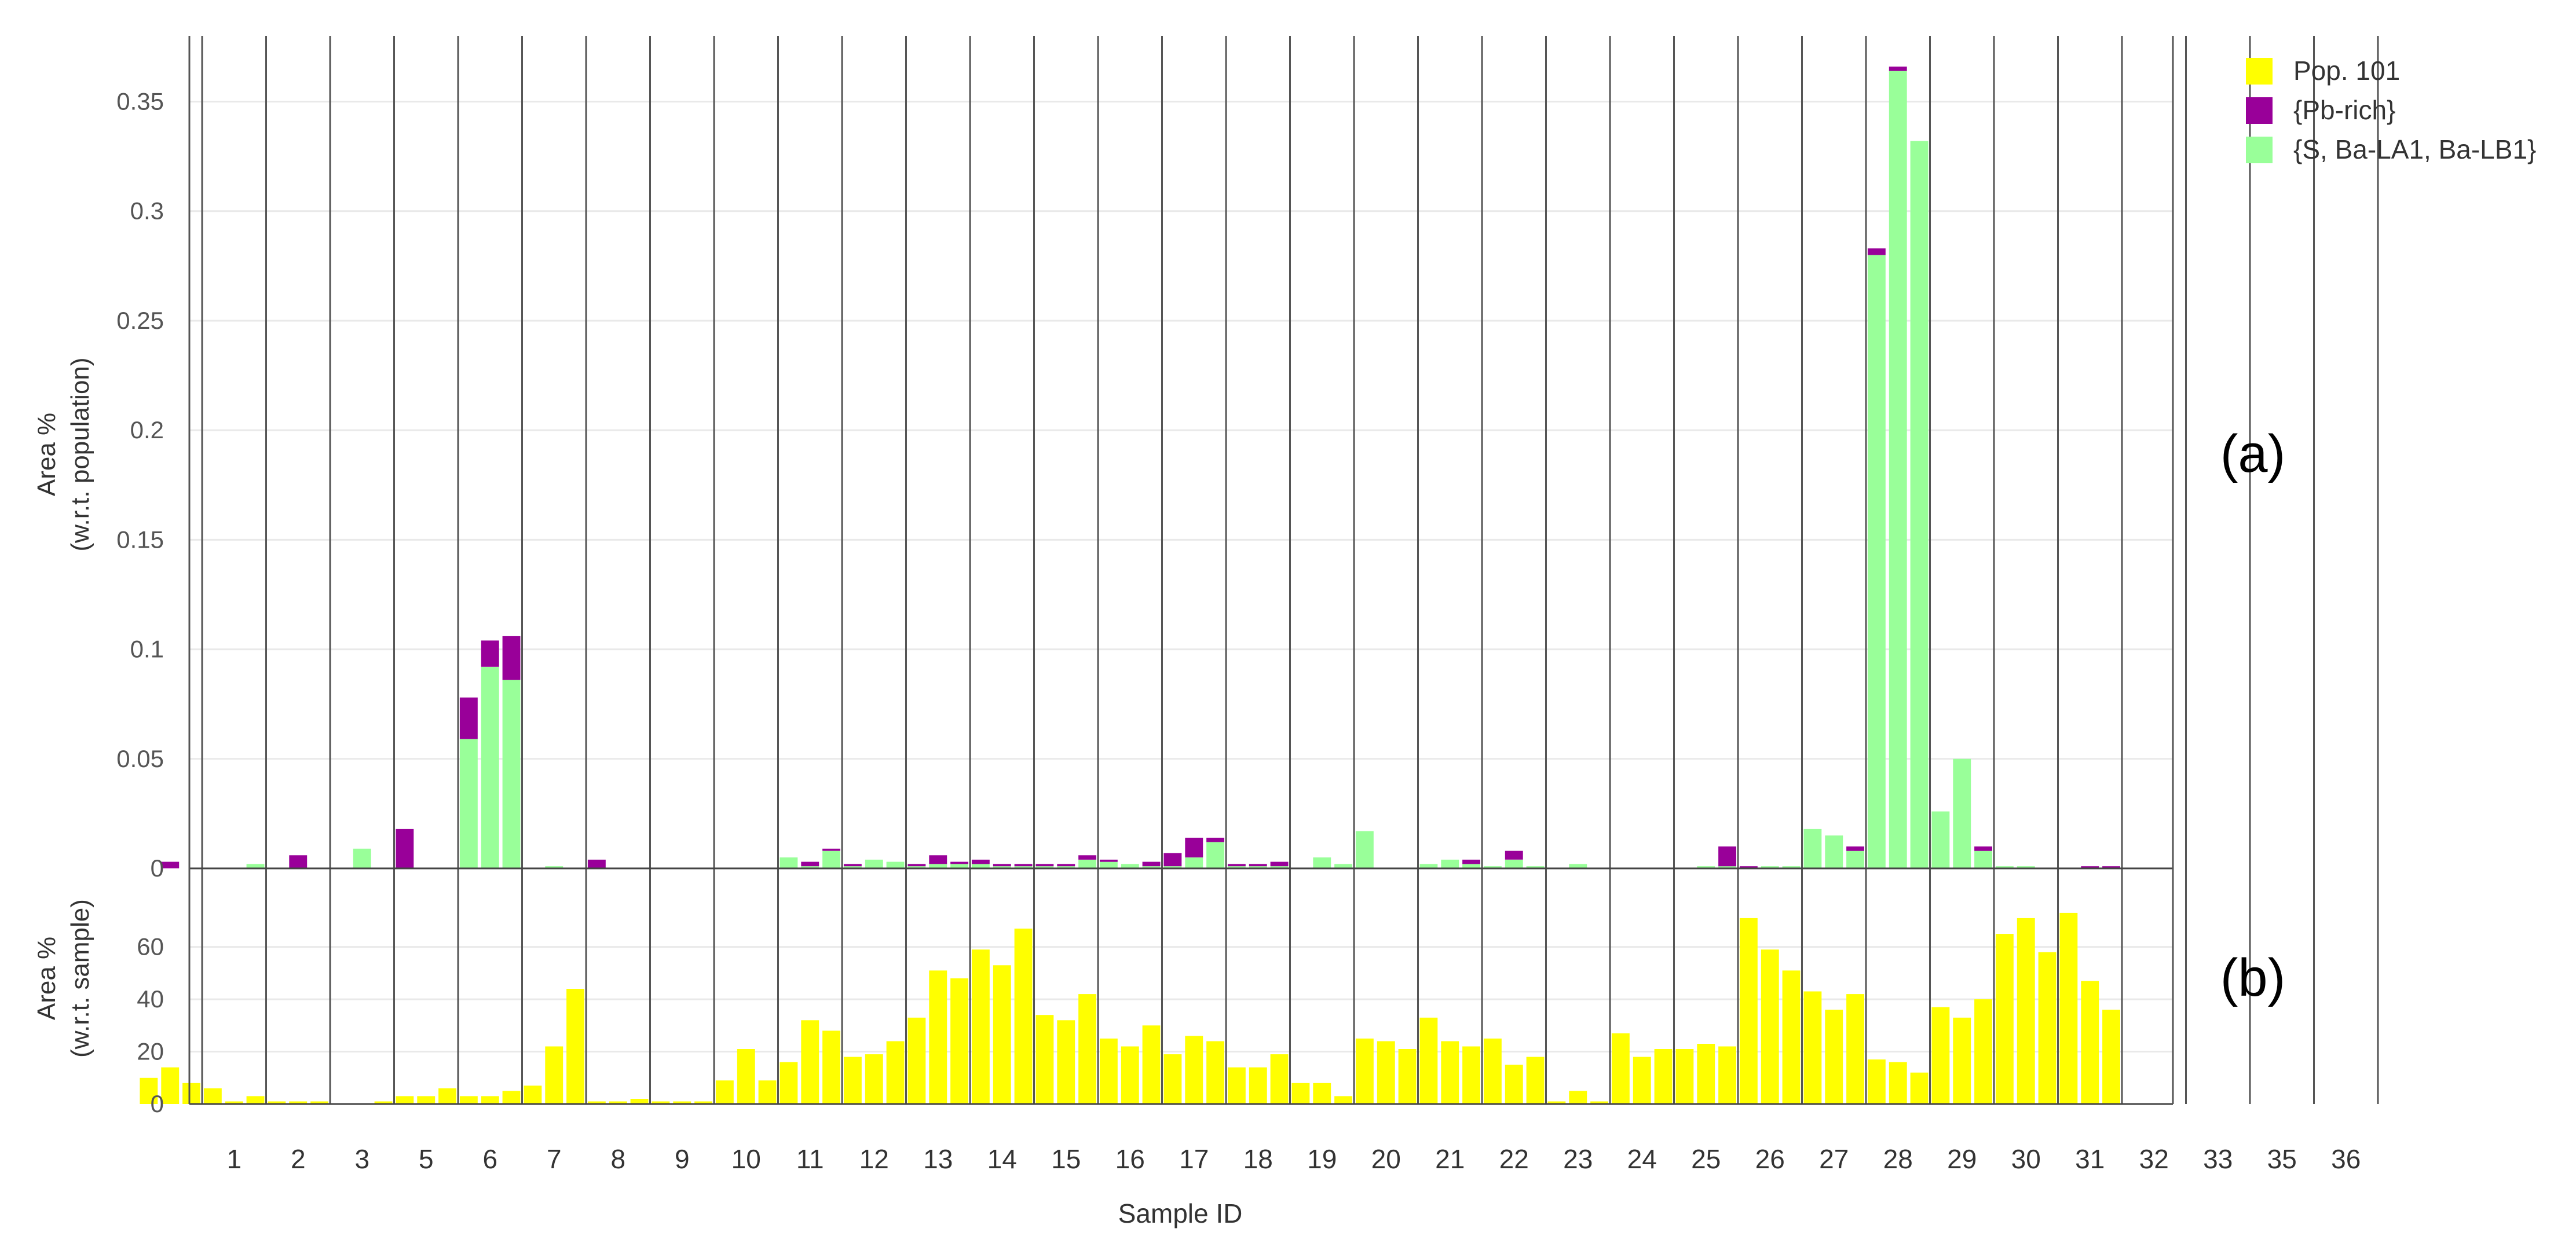 This screenshot has width=2576, height=1258. Describe the element at coordinates (2414, 149) in the screenshot. I see `legend-label-s: {S, Ba-LA1, Ba-LB1}` at that location.